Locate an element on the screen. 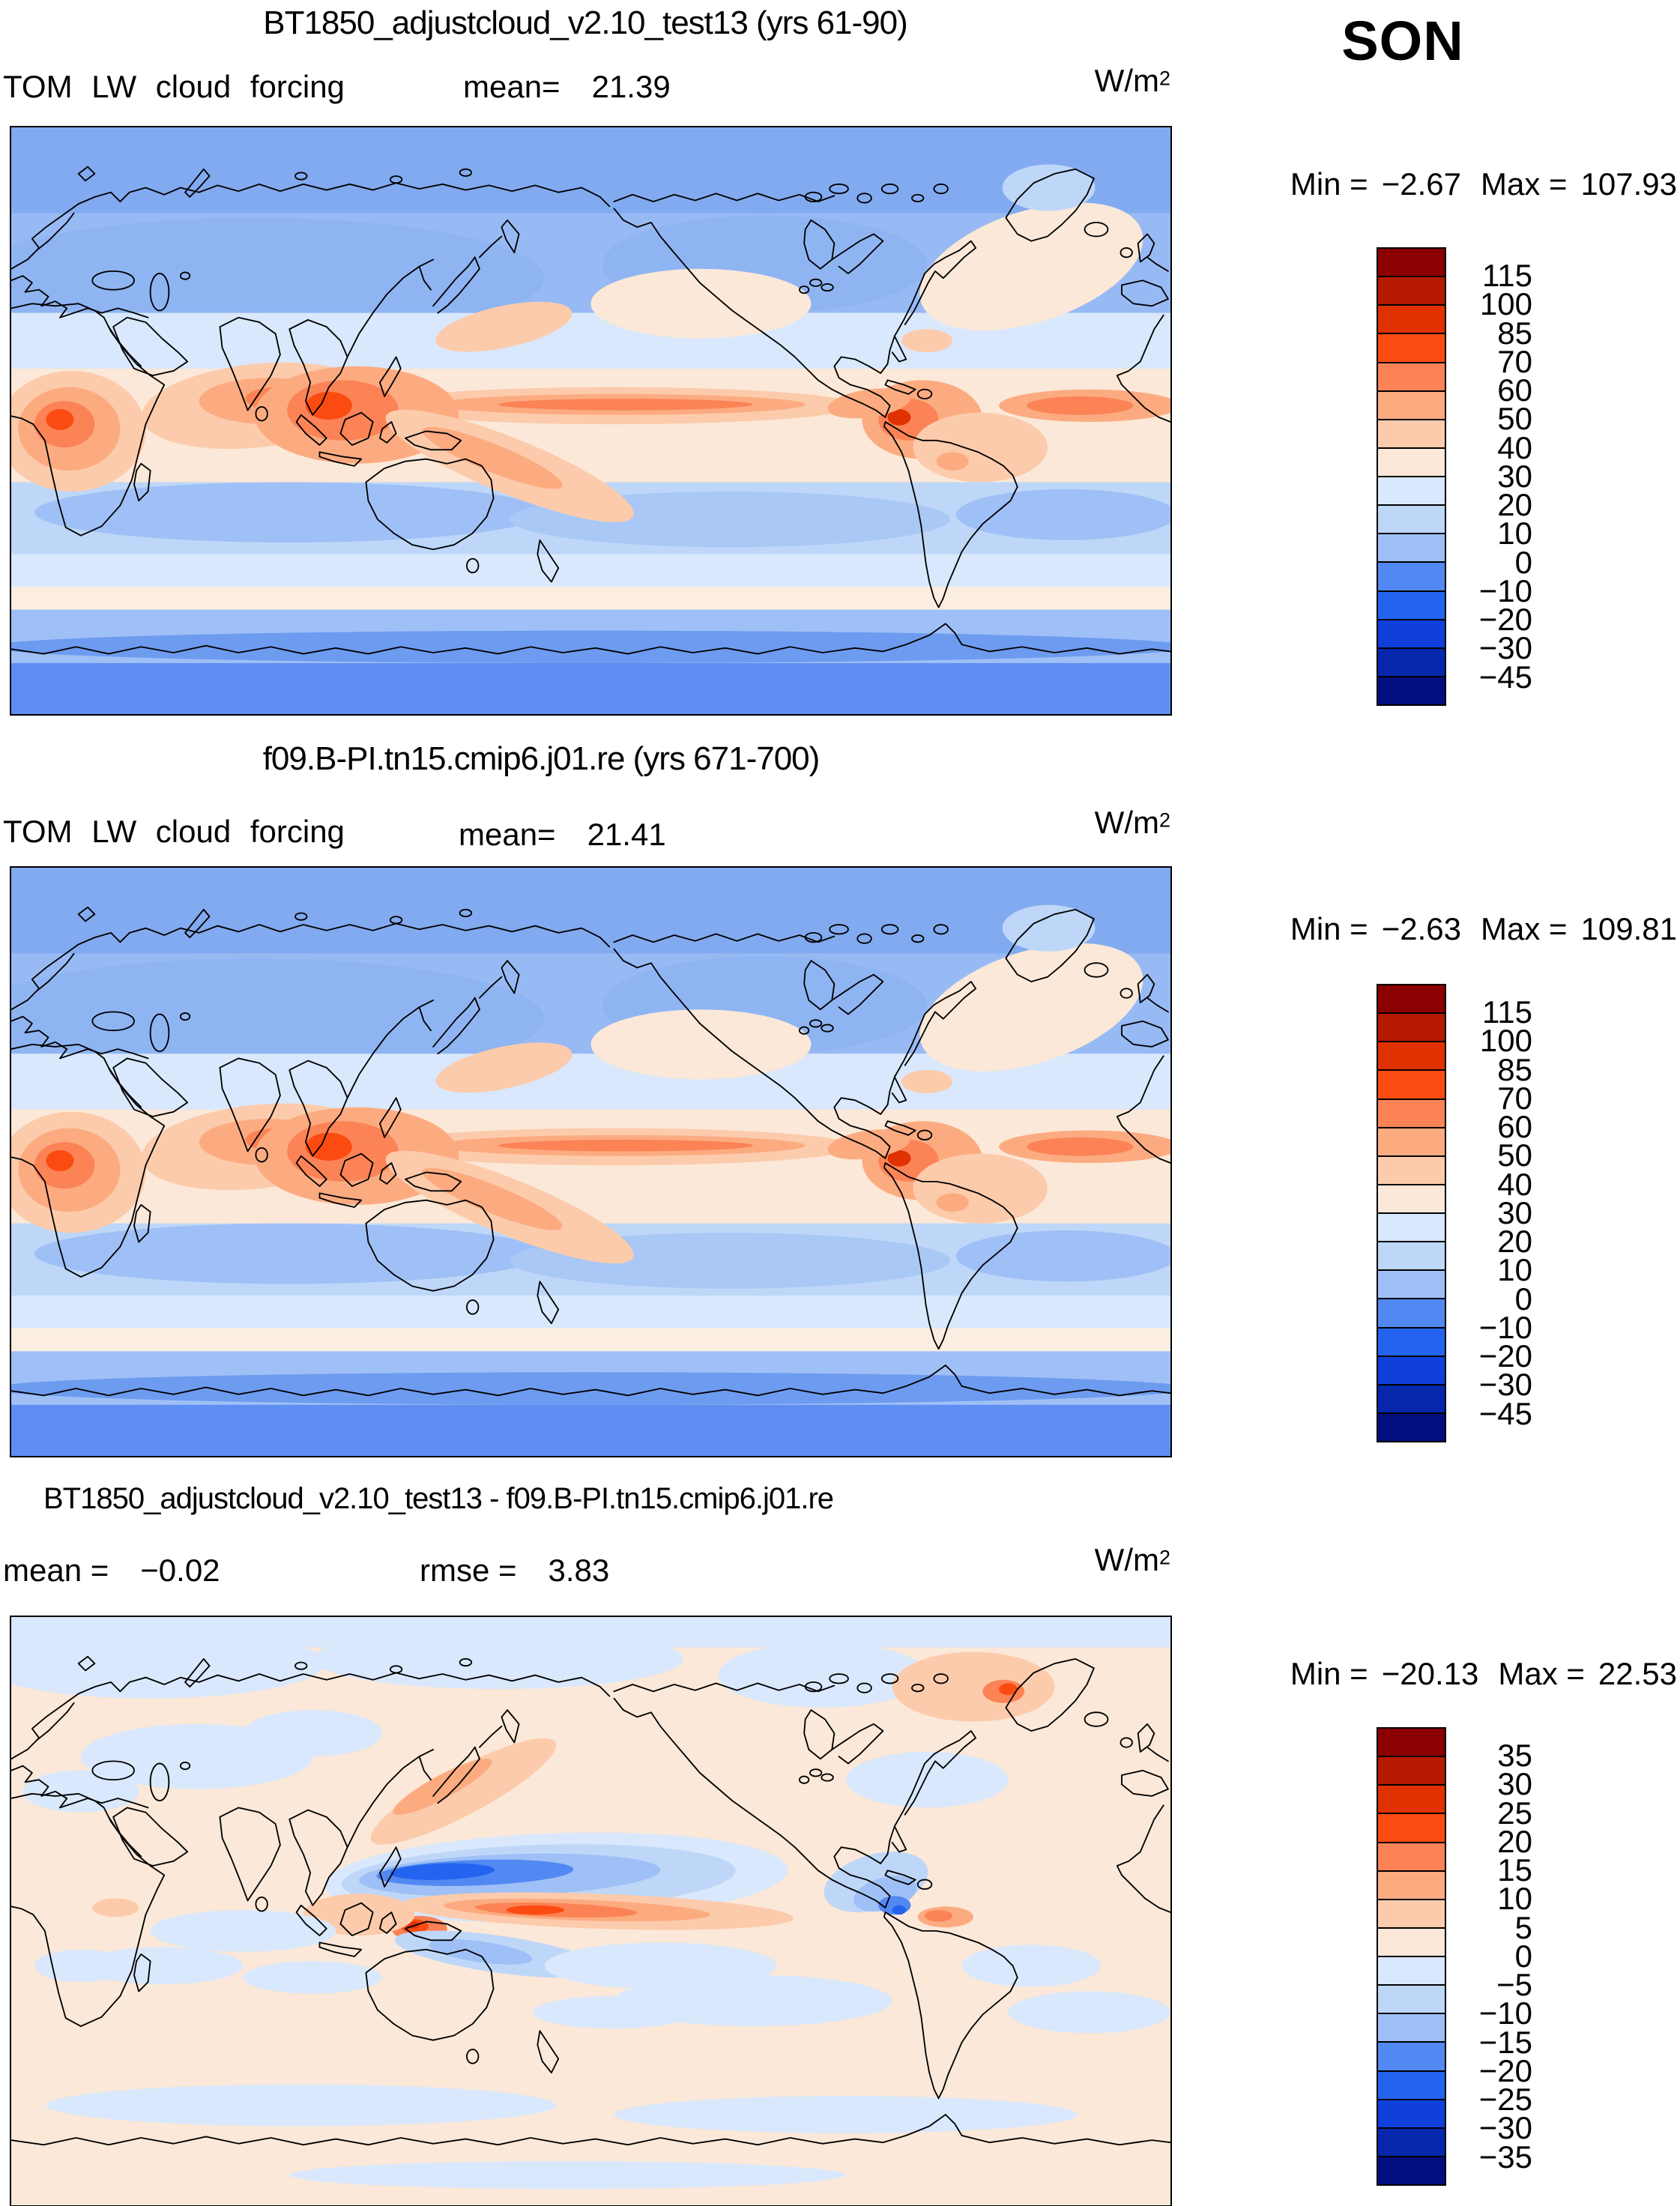 The height and width of the screenshot is (2206, 1680). panel1-units-exponent: 2 is located at coordinates (1164, 78).